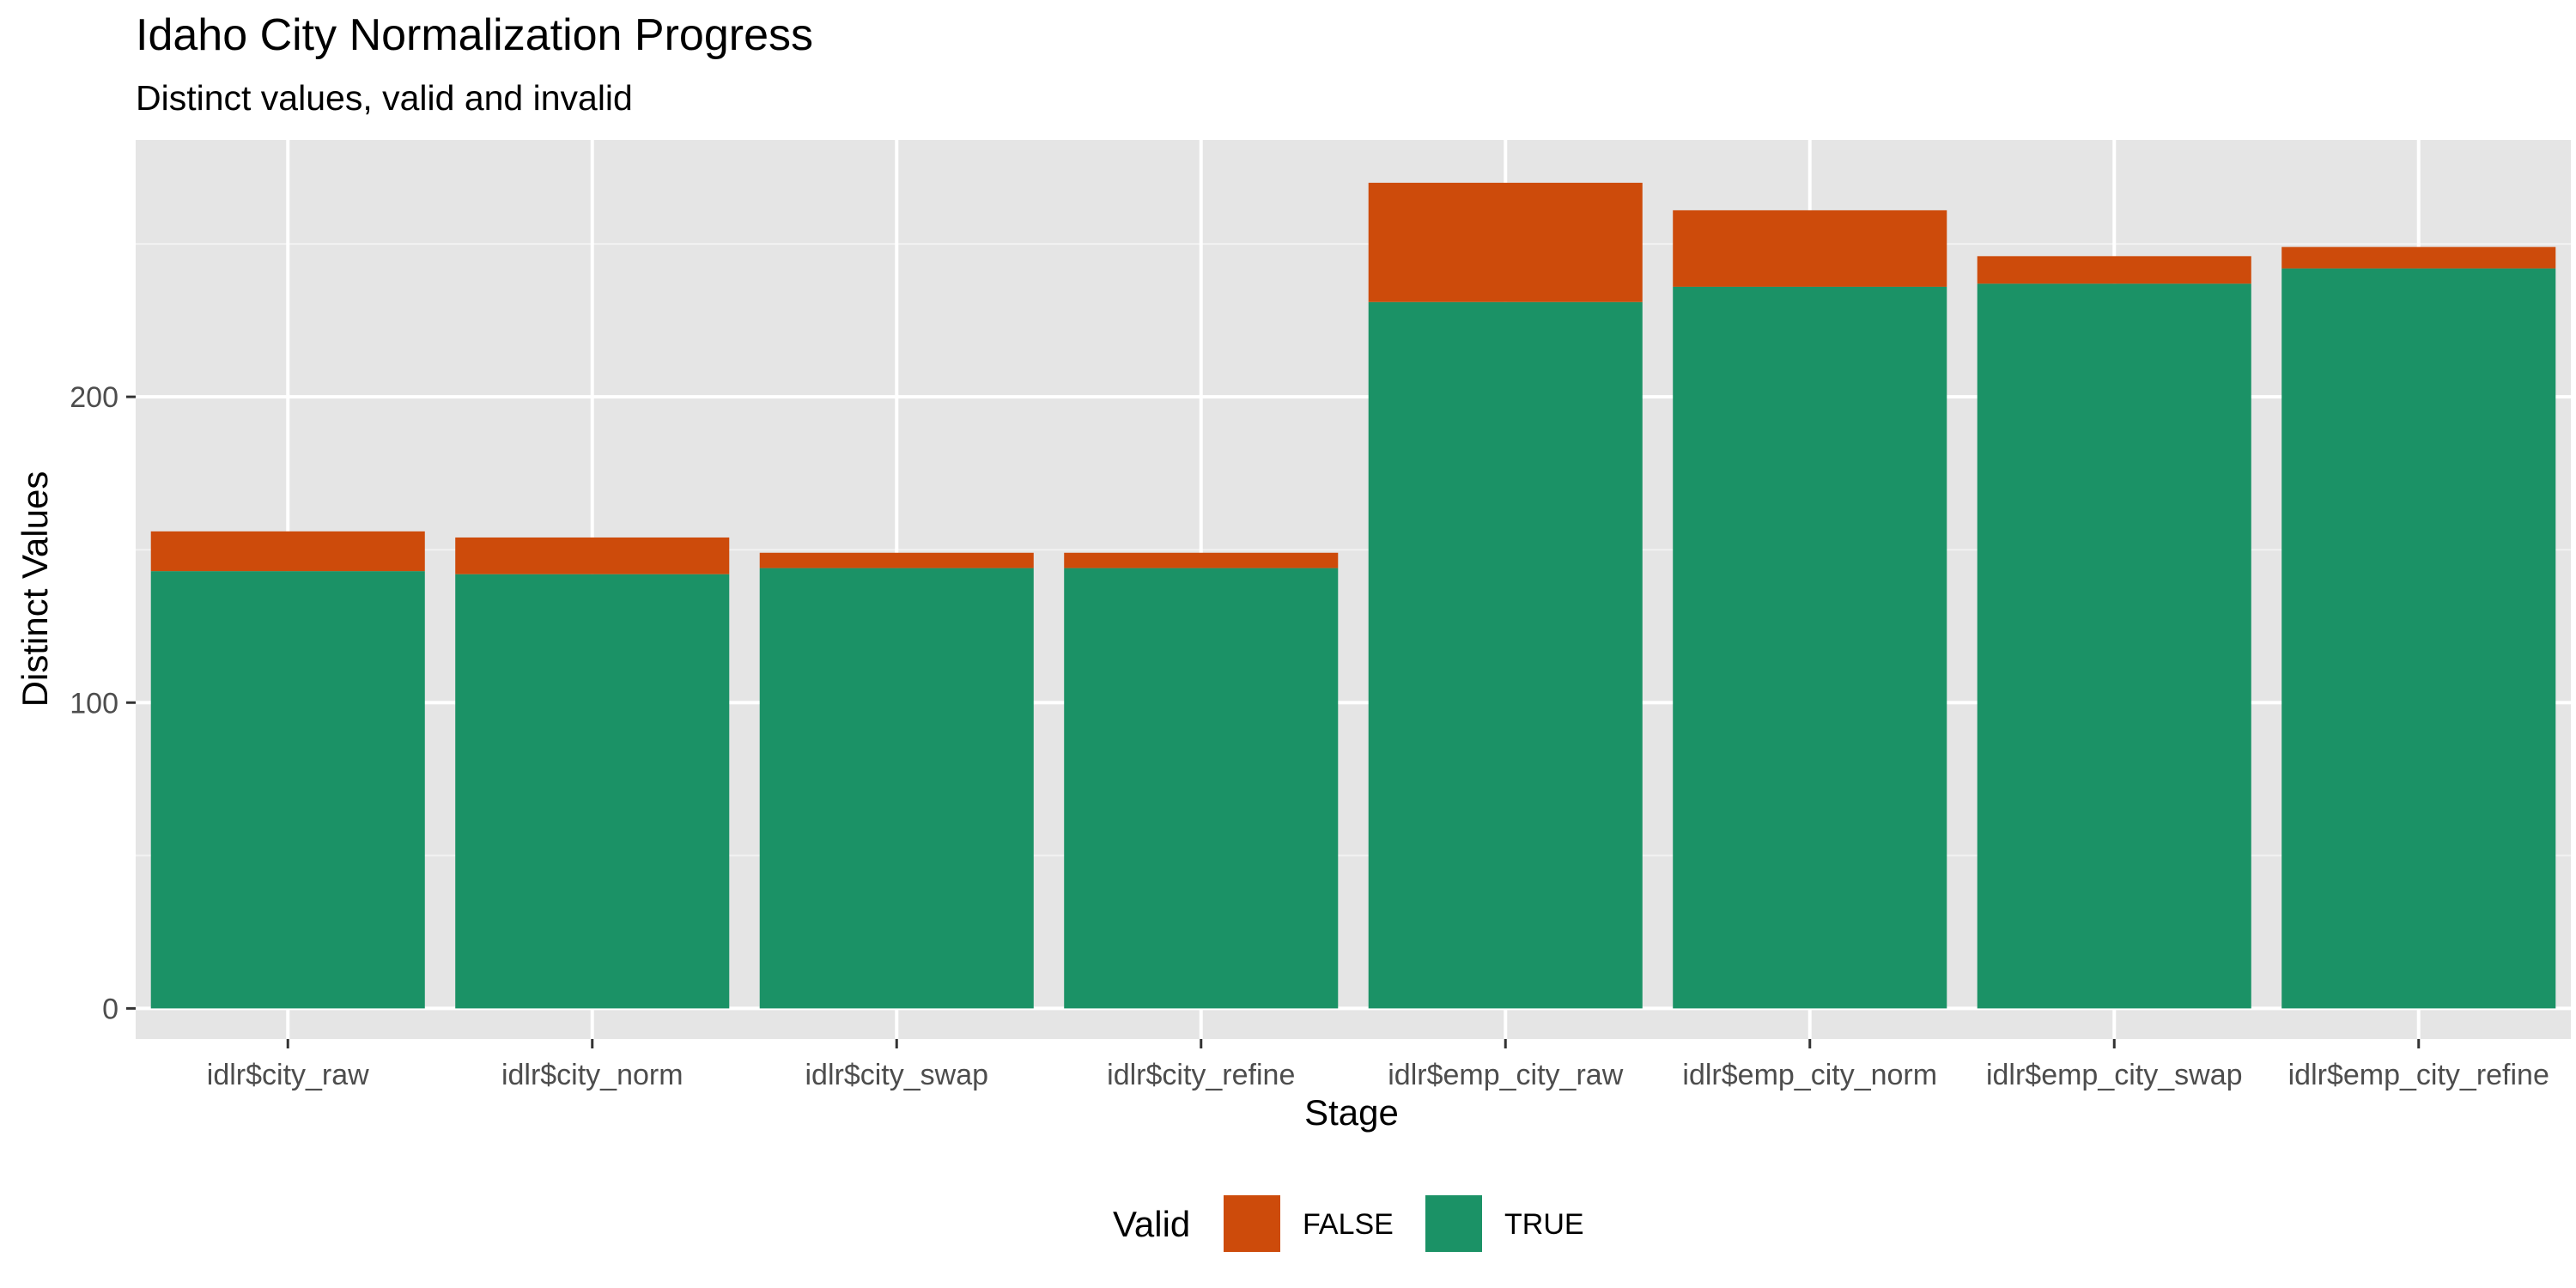  Describe the element at coordinates (1252, 1224) in the screenshot. I see `legend-key-false` at that location.